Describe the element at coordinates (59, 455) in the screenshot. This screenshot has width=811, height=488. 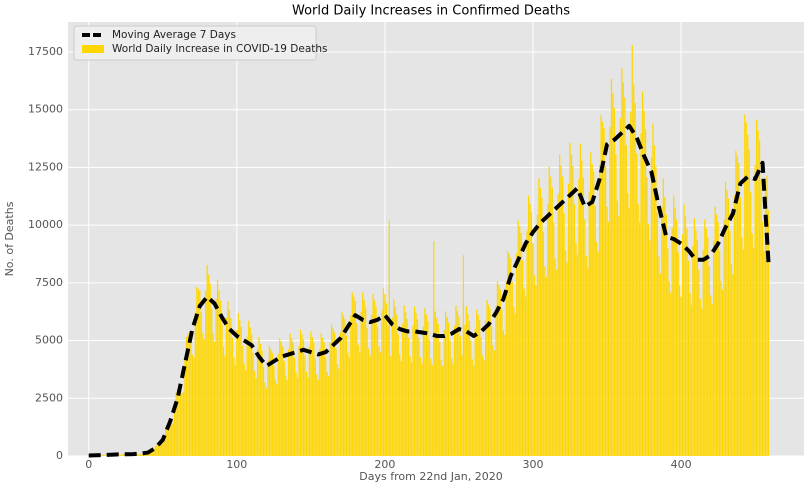
I see `y-tick-label: 0` at that location.